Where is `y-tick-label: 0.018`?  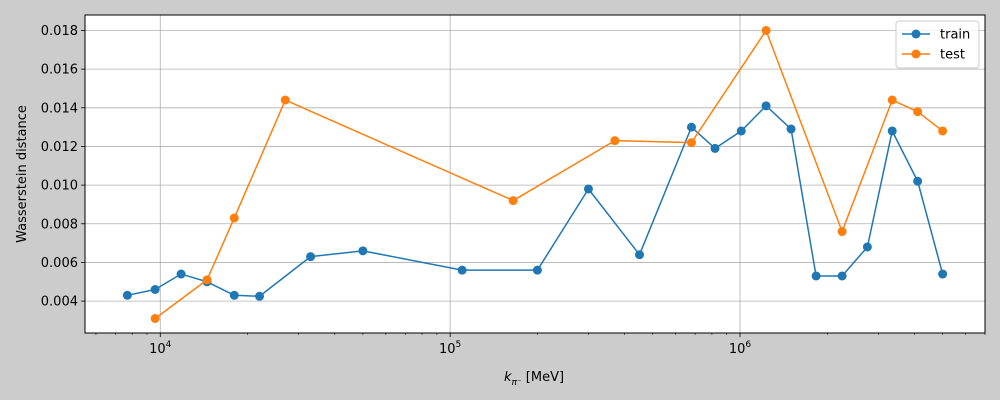
y-tick-label: 0.018 is located at coordinates (59, 31).